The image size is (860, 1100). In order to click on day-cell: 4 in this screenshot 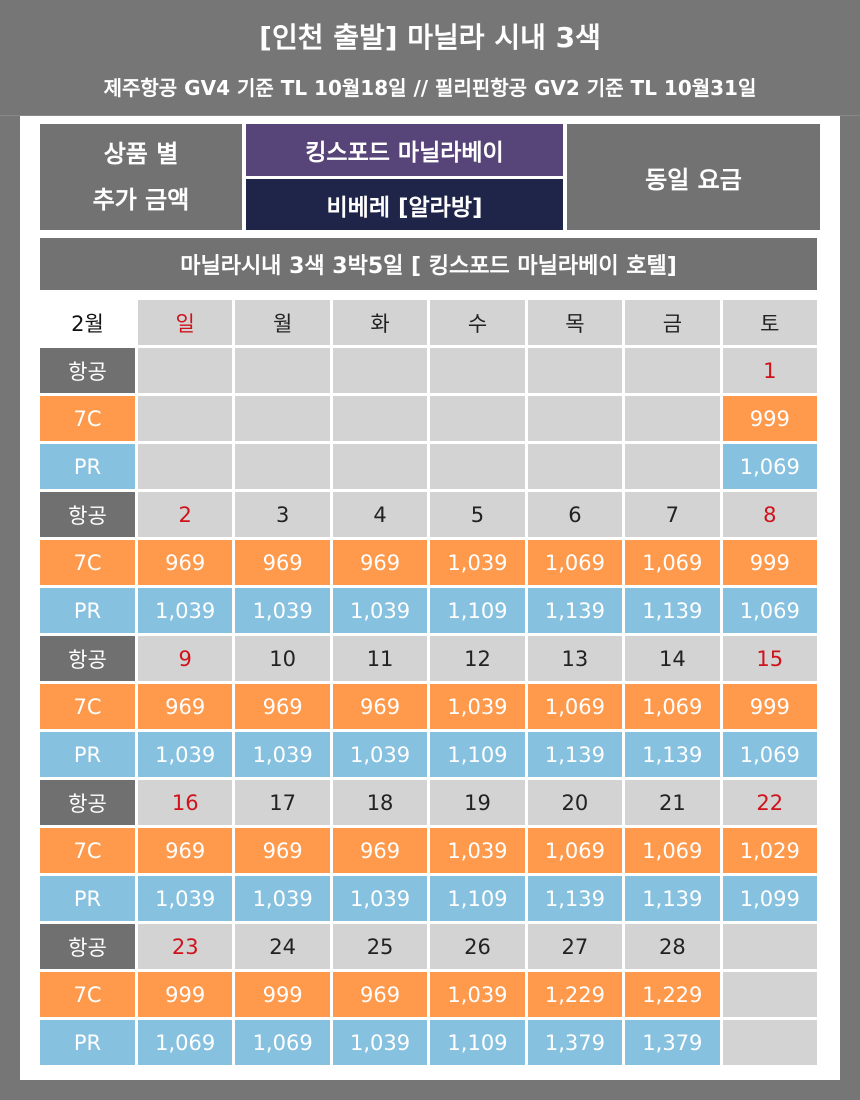, I will do `click(380, 514)`.